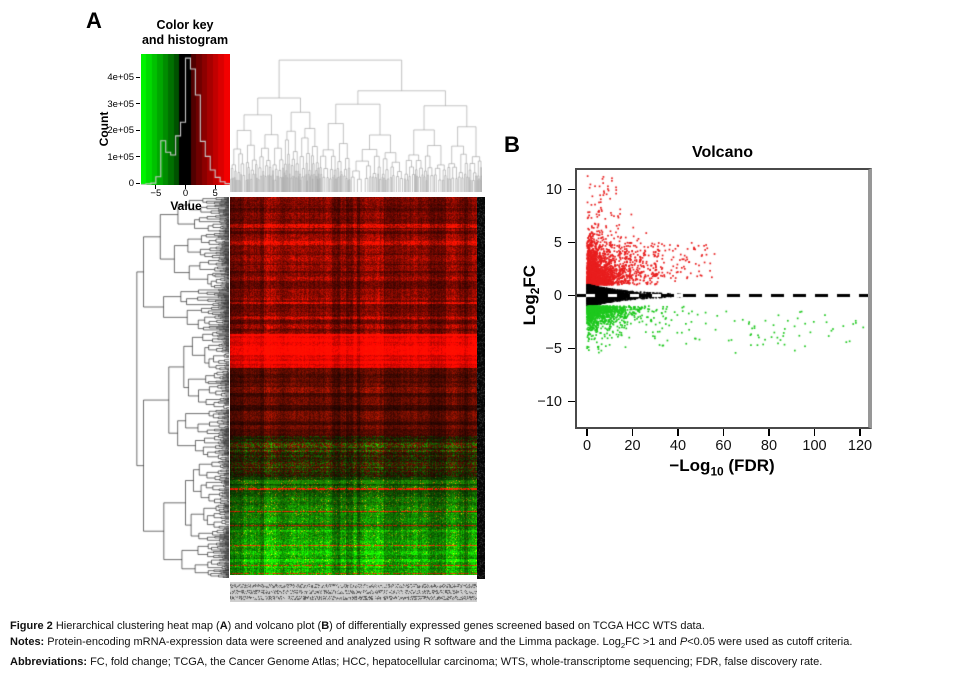  Describe the element at coordinates (814, 446) in the screenshot. I see `volcano-x-tick-label: 100` at that location.